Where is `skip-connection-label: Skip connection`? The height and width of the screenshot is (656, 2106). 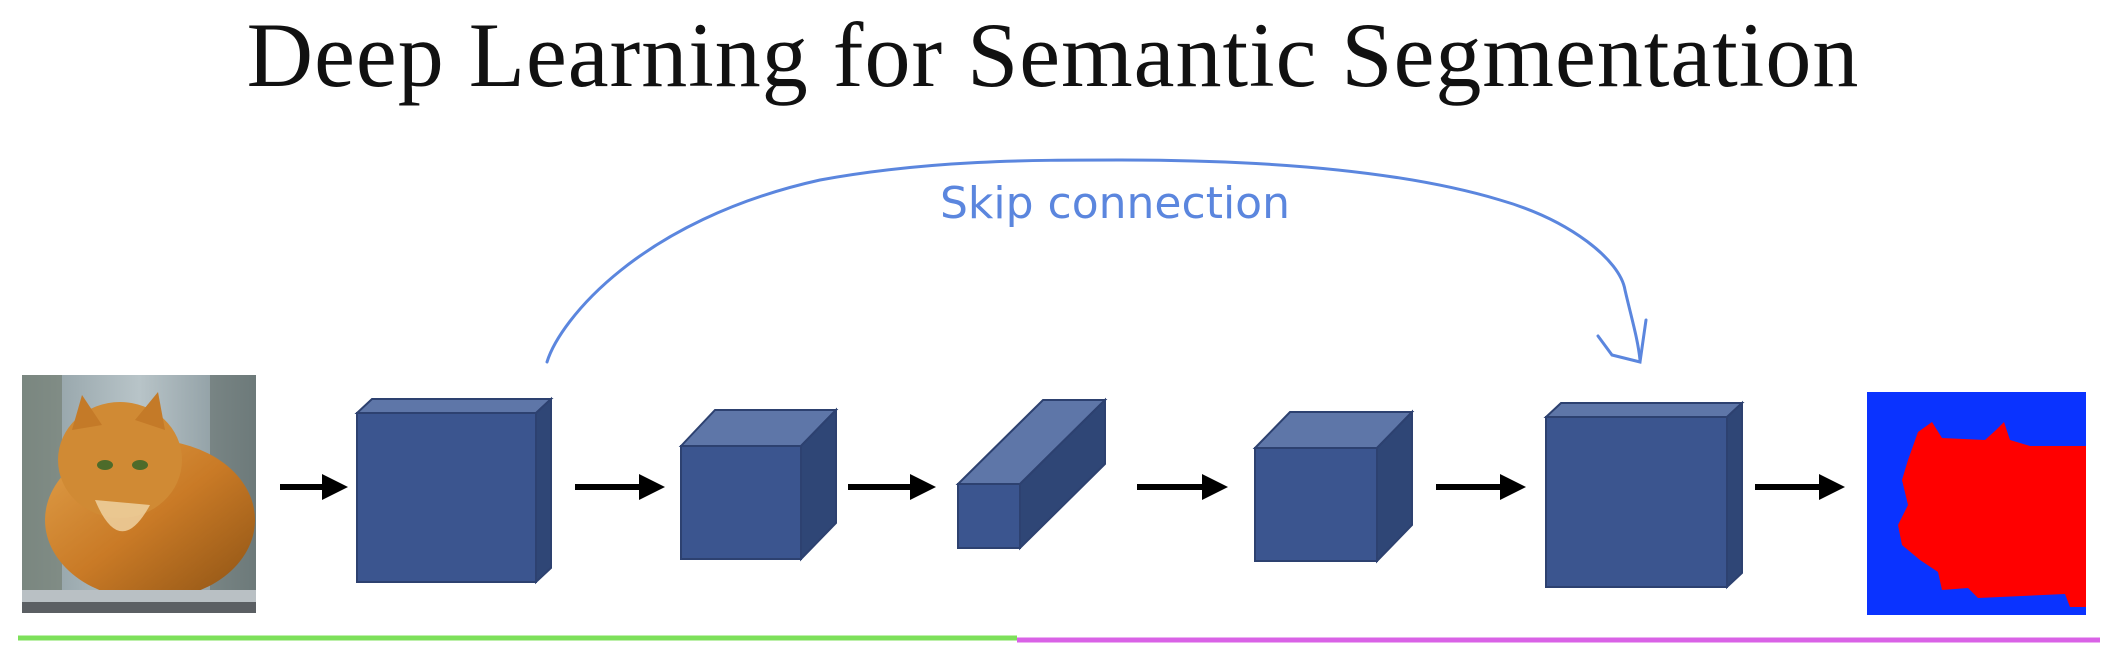 skip-connection-label: Skip connection is located at coordinates (1115, 203).